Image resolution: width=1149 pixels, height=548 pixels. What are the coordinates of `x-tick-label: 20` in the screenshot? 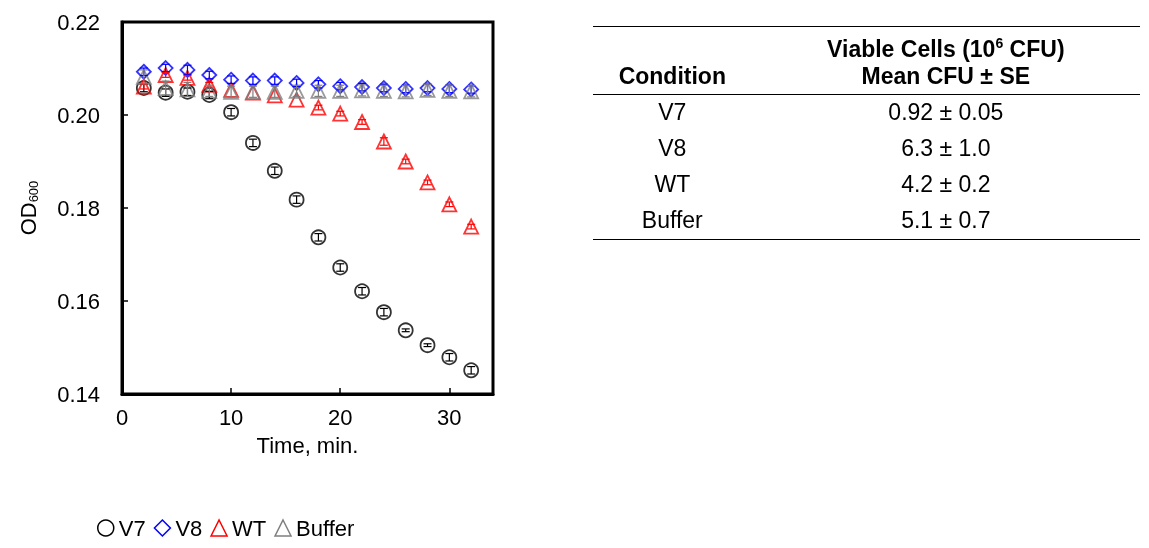 It's located at (340, 417).